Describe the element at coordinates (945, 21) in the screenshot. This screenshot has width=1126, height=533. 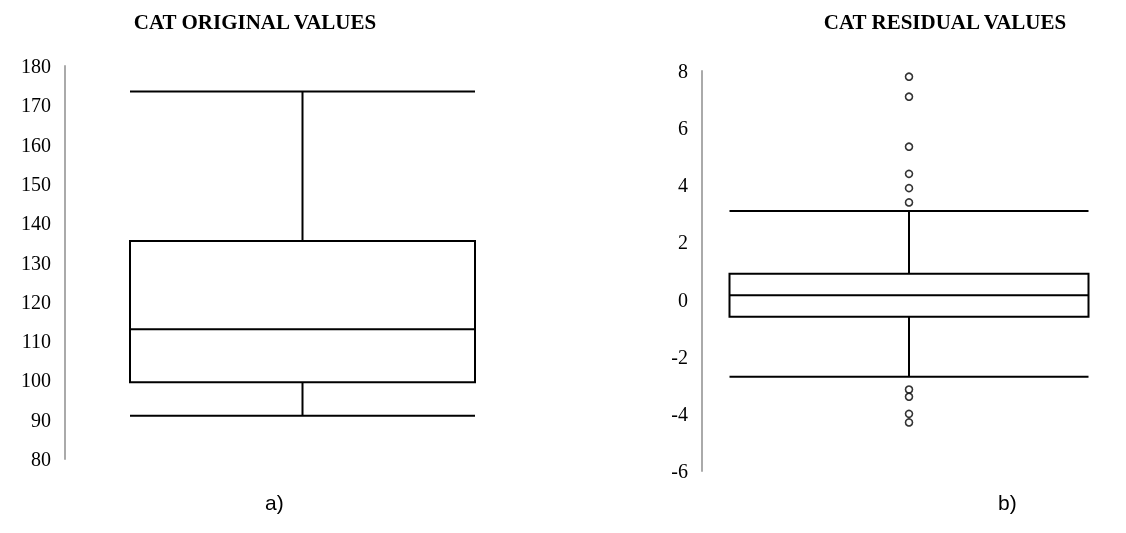
I see `chart-title: CAT RESIDUAL VALUES` at that location.